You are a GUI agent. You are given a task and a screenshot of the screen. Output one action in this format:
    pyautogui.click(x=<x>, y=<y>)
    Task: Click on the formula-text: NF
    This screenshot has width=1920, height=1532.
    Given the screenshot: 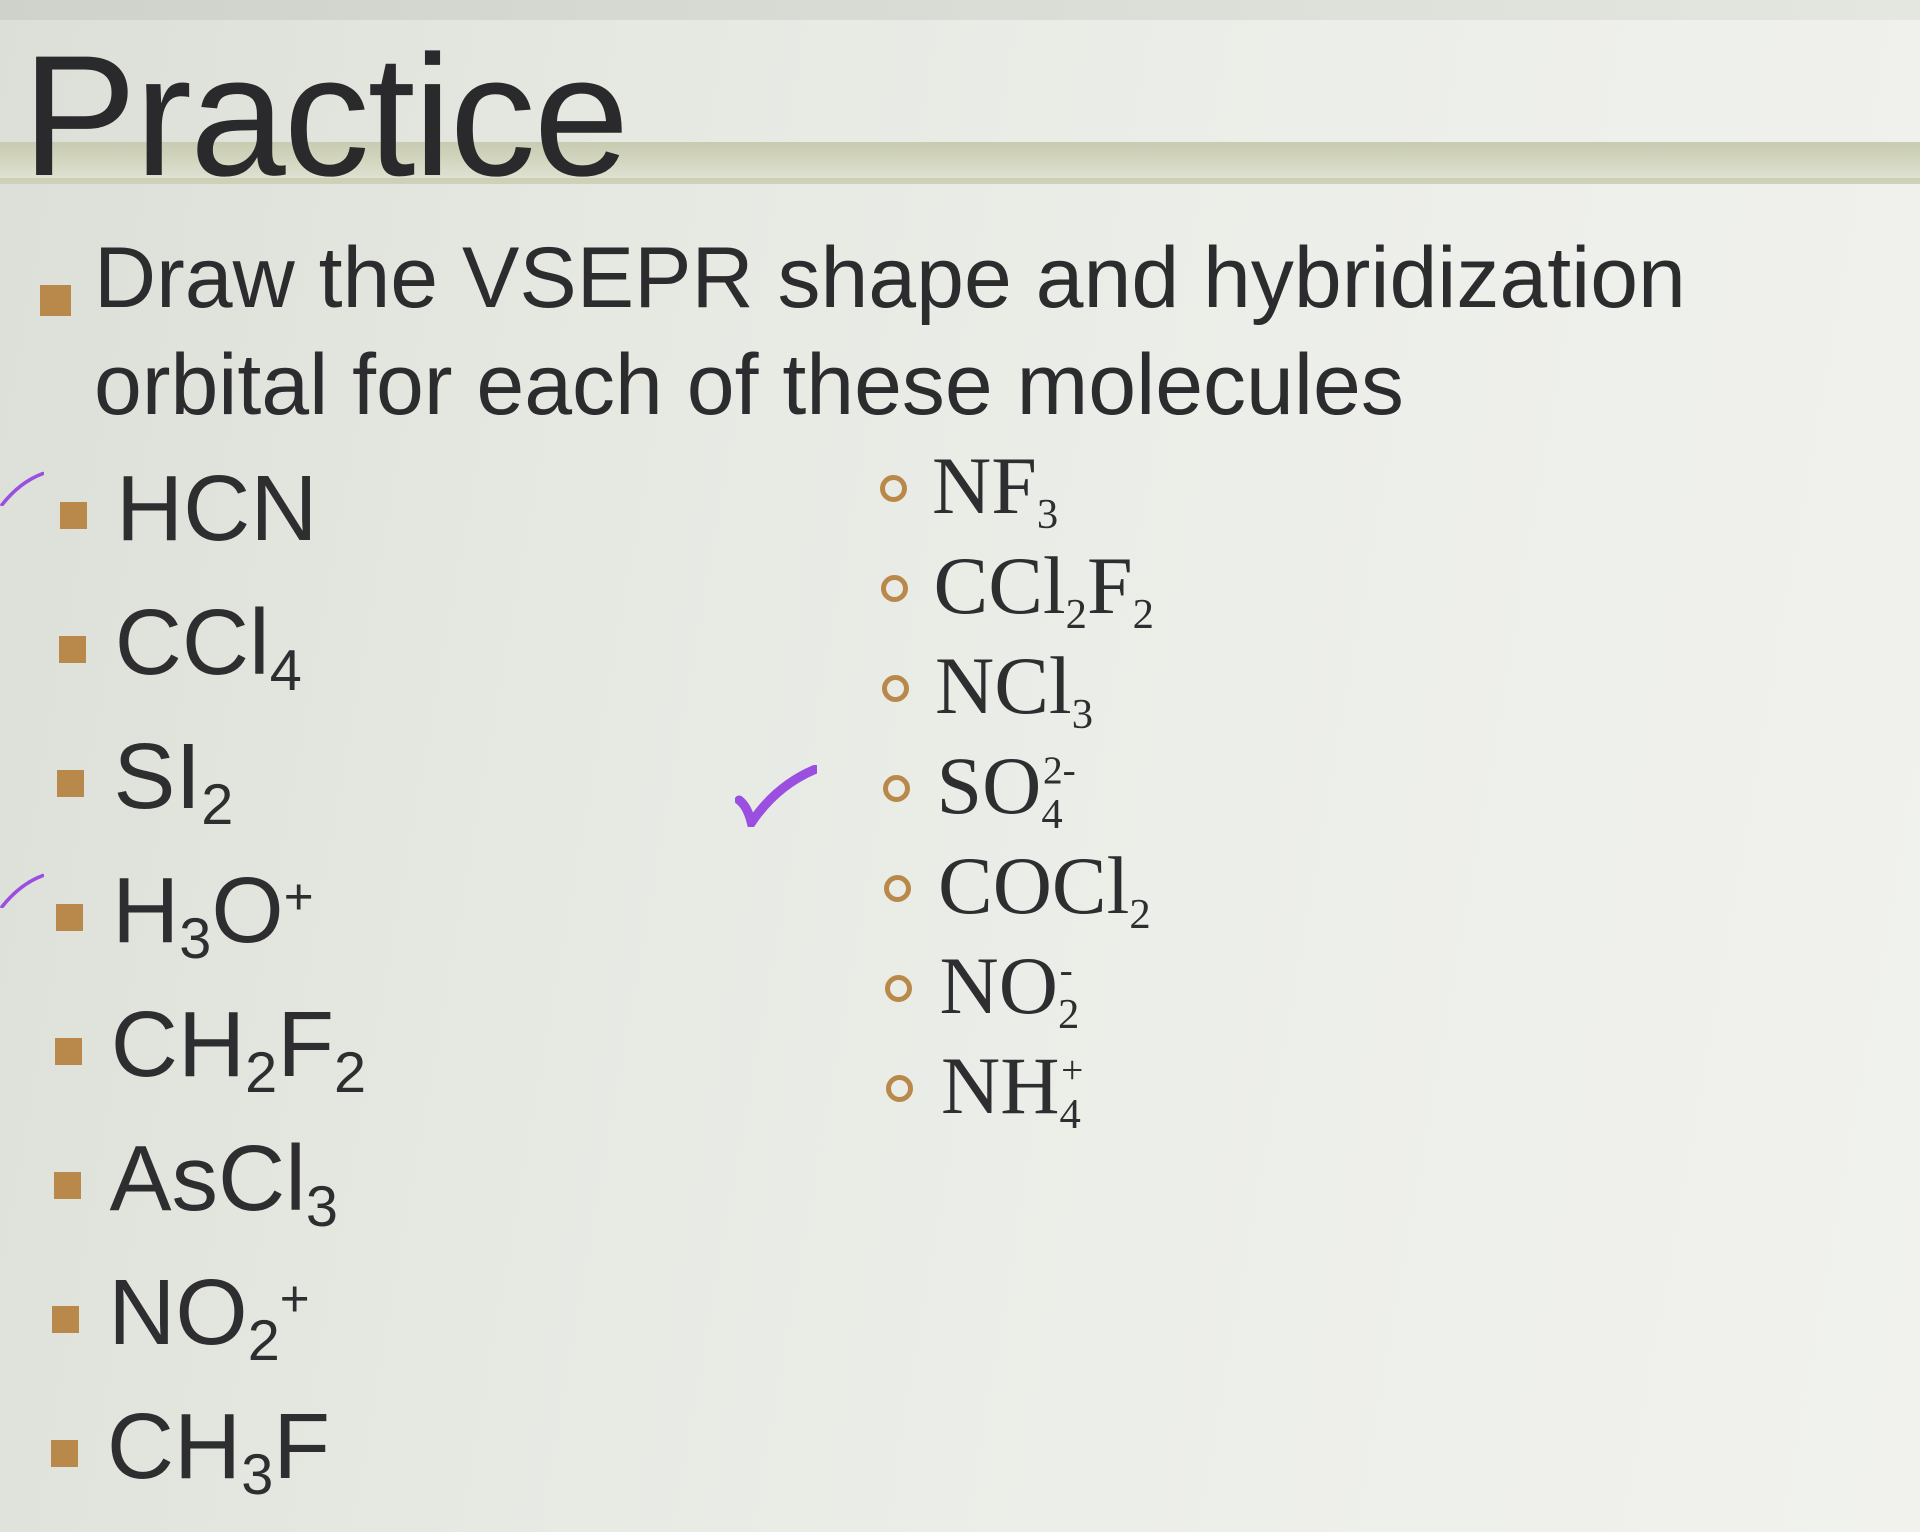 What is the action you would take?
    pyautogui.click(x=984, y=485)
    